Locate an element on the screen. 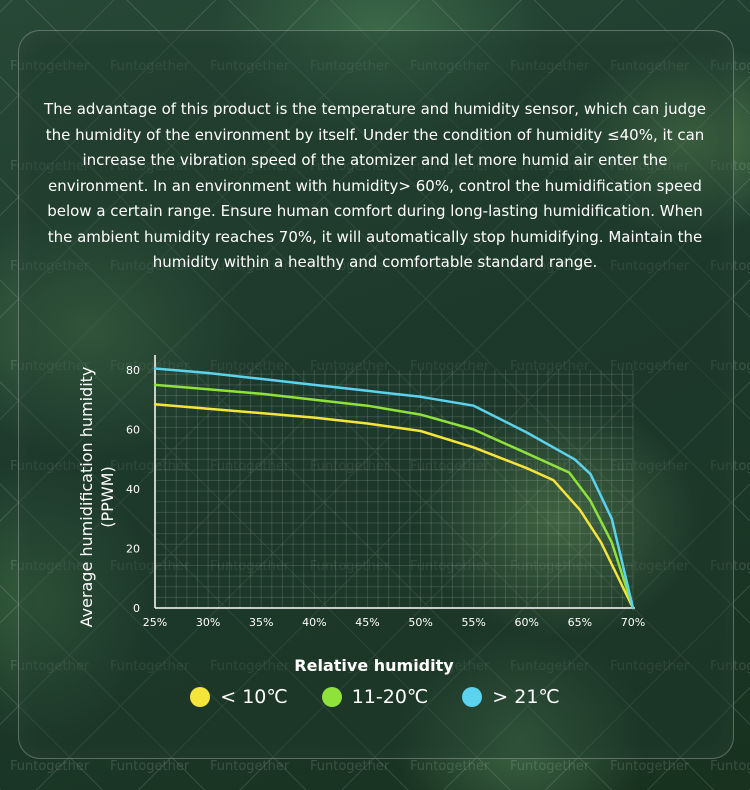  x-tick-label: 40% is located at coordinates (314, 622).